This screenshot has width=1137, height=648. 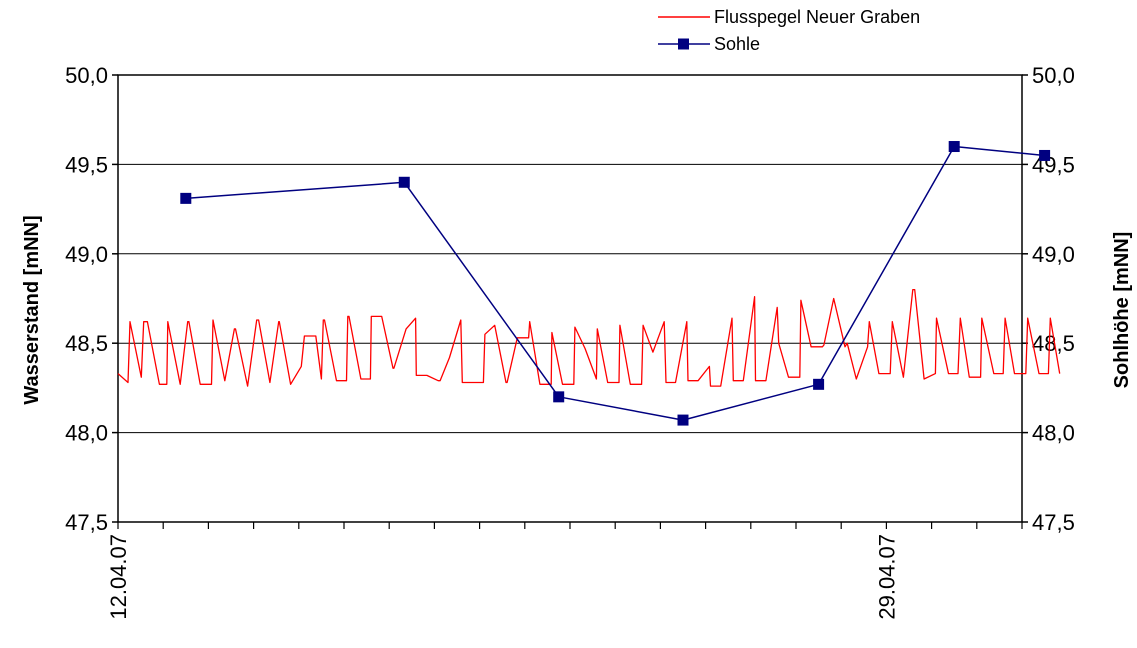 What do you see at coordinates (737, 44) in the screenshot?
I see `legend-label-sohle: Sohle` at bounding box center [737, 44].